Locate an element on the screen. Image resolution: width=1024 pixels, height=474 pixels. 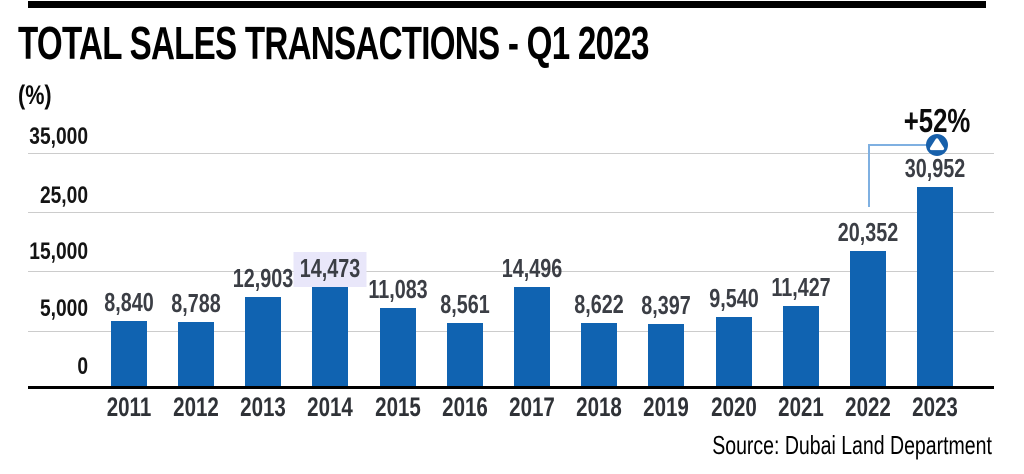
y-tick-label: 15,000 is located at coordinates (58, 251).